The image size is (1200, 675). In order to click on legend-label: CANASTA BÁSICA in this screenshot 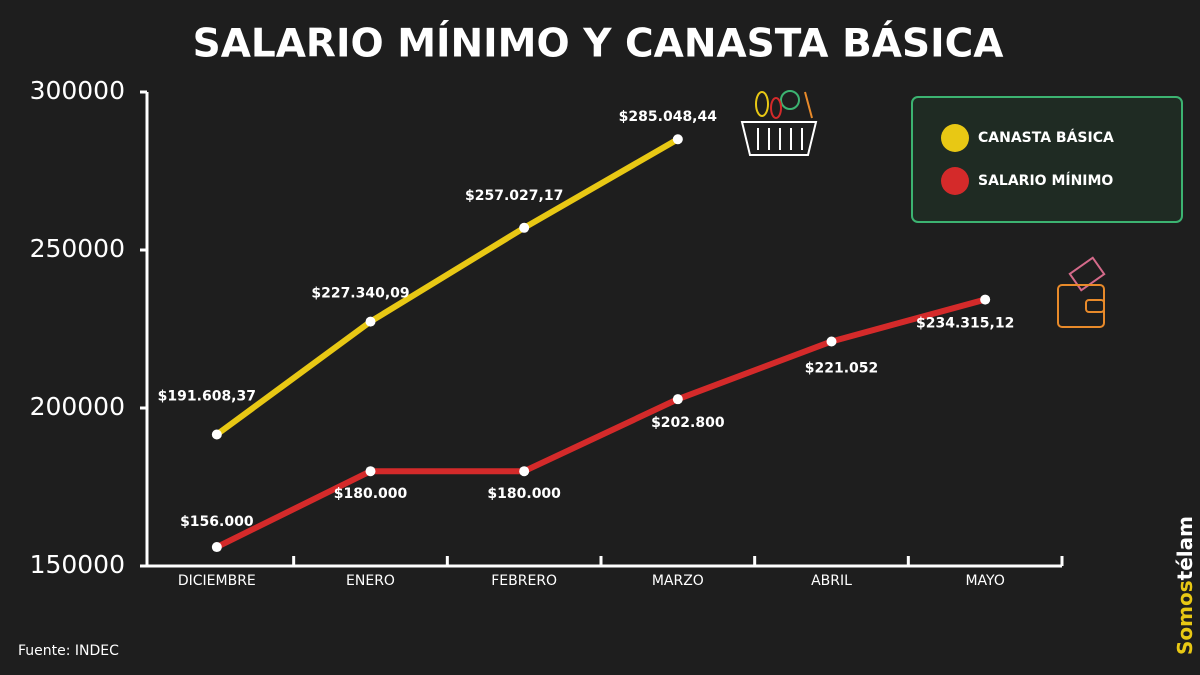, I will do `click(1046, 137)`.